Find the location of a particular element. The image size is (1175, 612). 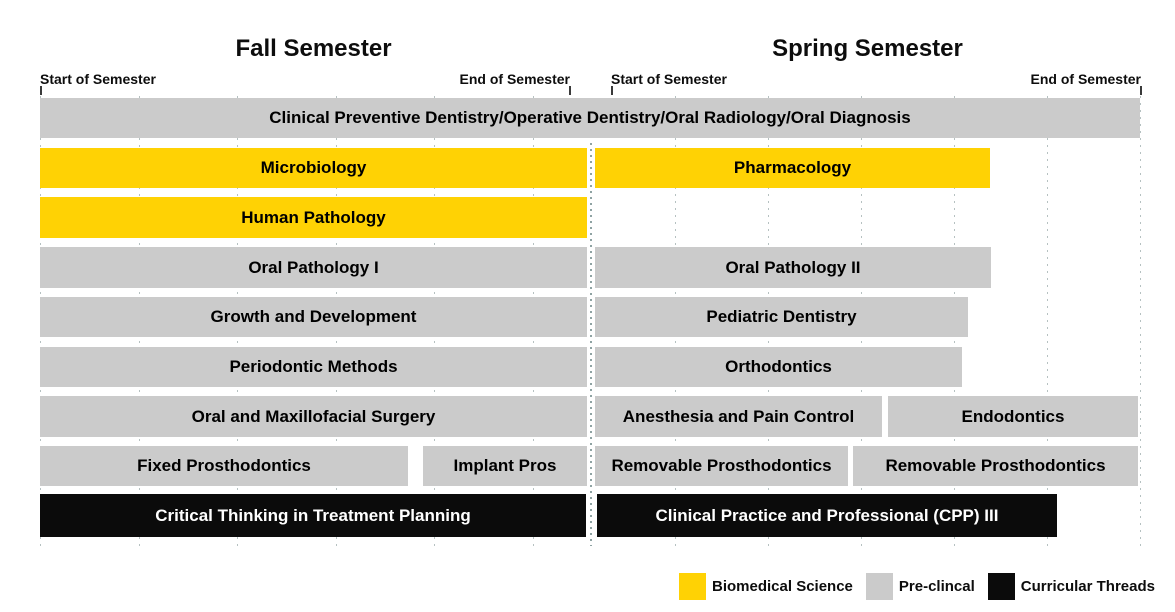

fall-start-of-semester-label: Start of Semester is located at coordinates (98, 79).